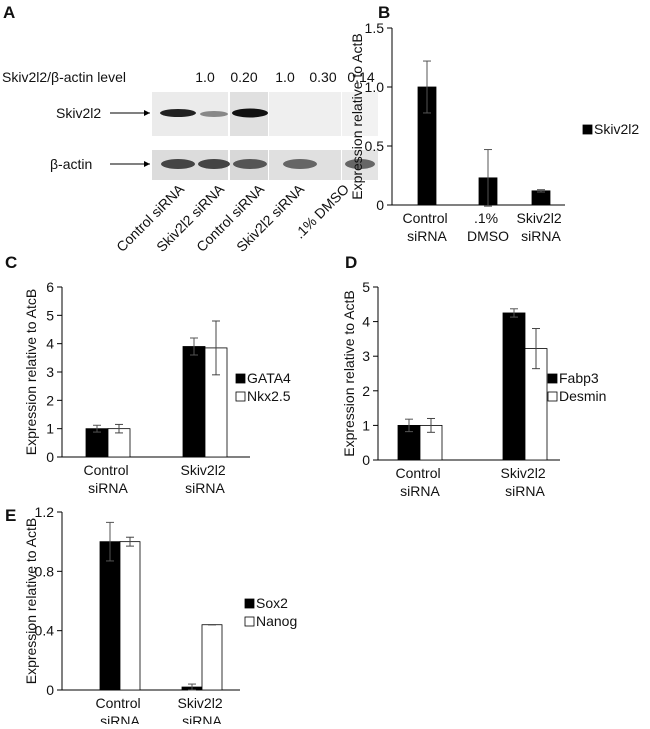 The width and height of the screenshot is (650, 729). What do you see at coordinates (582, 396) in the screenshot?
I see `legend-label: Desmin` at bounding box center [582, 396].